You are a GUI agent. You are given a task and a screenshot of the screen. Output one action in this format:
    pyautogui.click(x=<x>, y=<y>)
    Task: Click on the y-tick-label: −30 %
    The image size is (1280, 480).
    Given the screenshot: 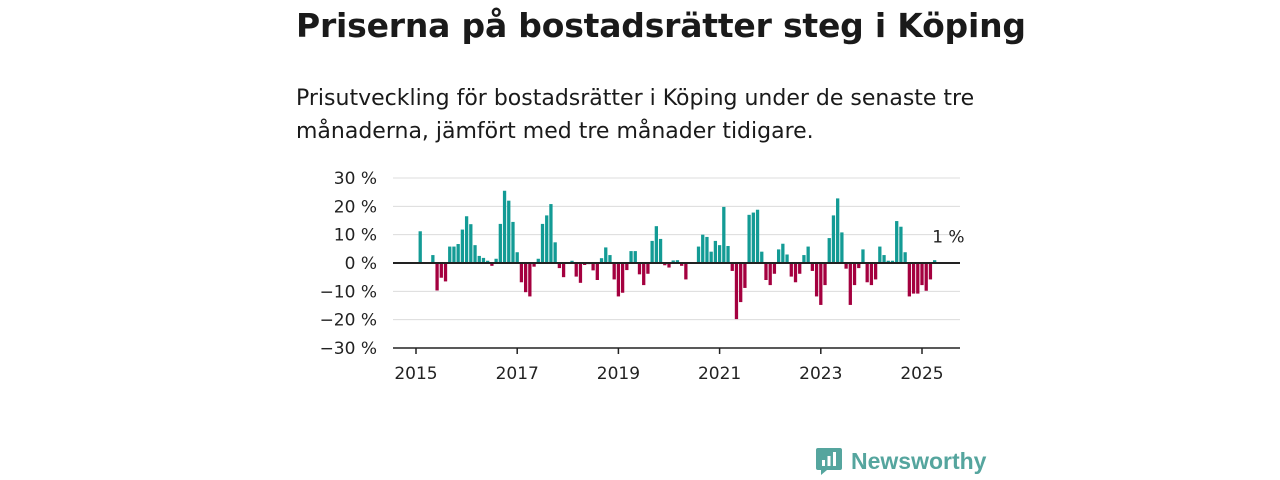 What is the action you would take?
    pyautogui.click(x=348, y=349)
    